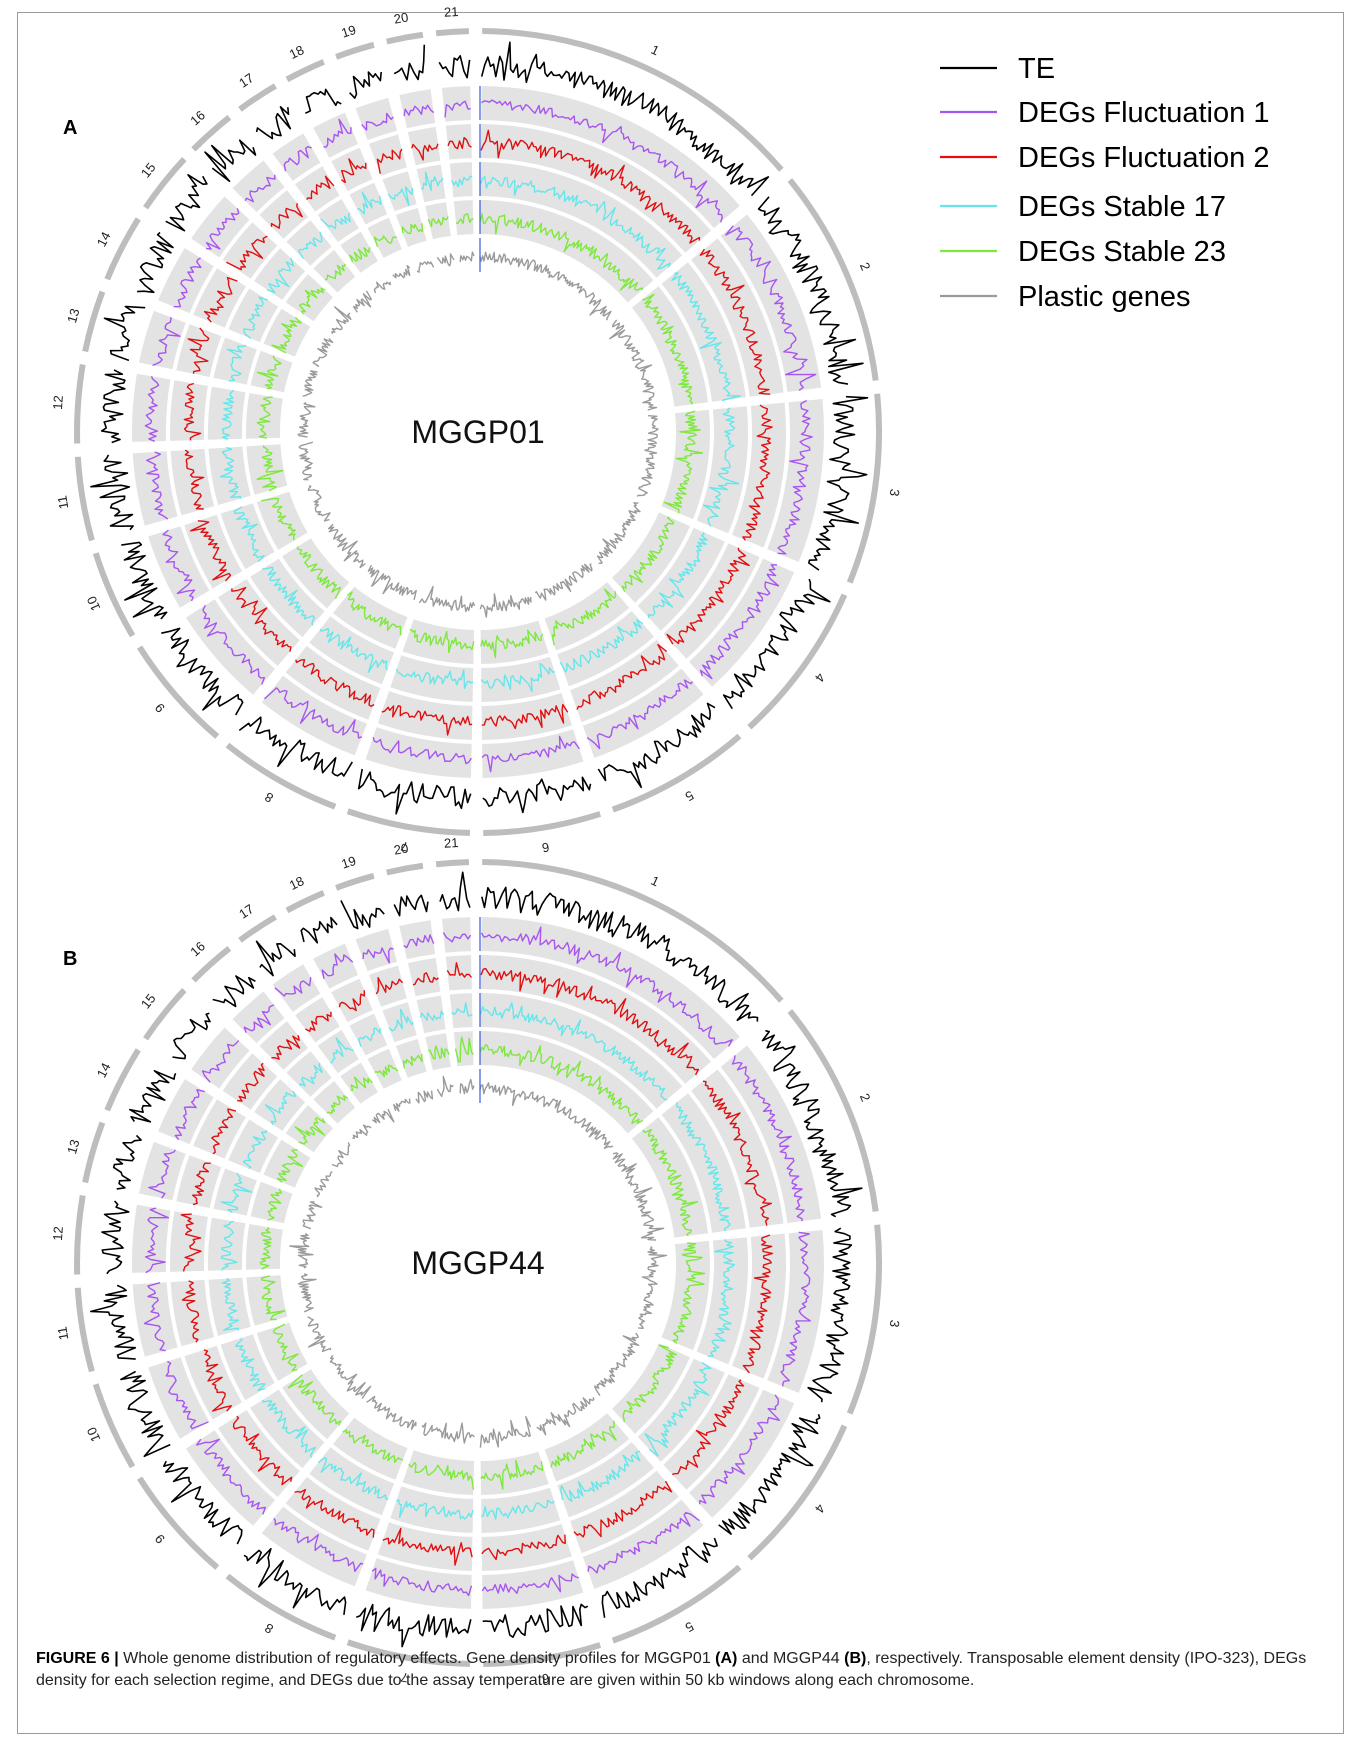 This screenshot has width=1363, height=1745. What do you see at coordinates (1143, 158) in the screenshot?
I see `legend-label: DEGs Fluctuation 2` at bounding box center [1143, 158].